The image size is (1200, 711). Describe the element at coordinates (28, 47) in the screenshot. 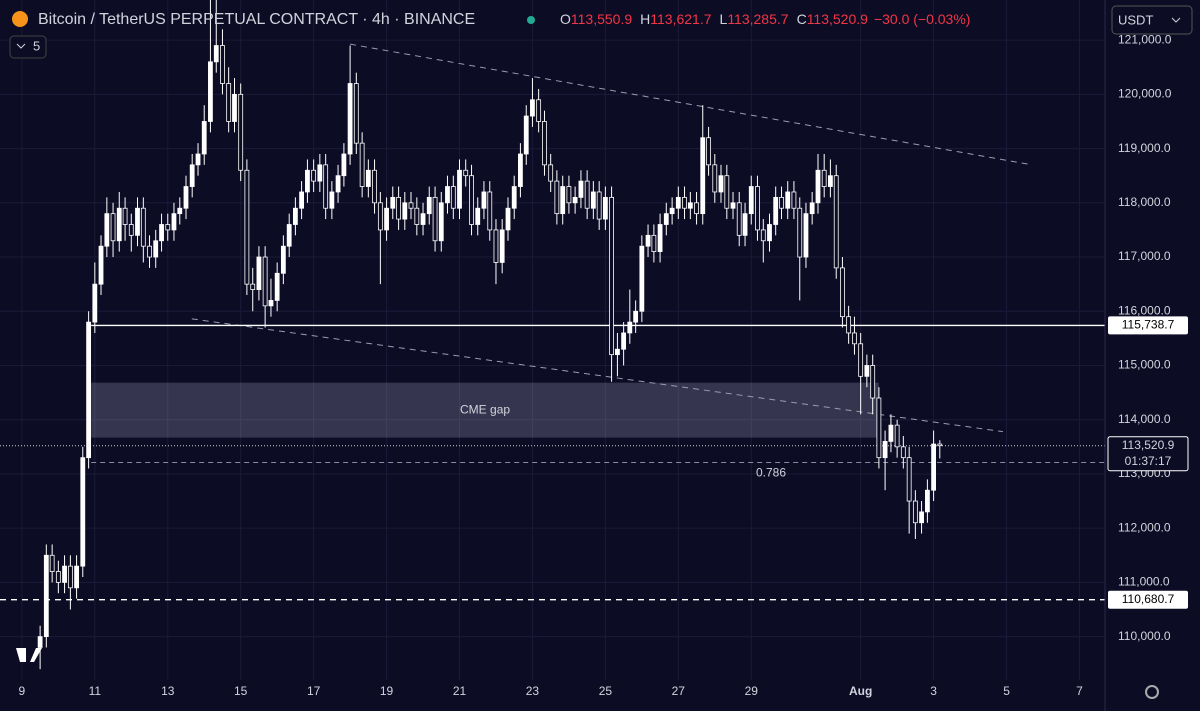

I see `indicator-toggle` at that location.